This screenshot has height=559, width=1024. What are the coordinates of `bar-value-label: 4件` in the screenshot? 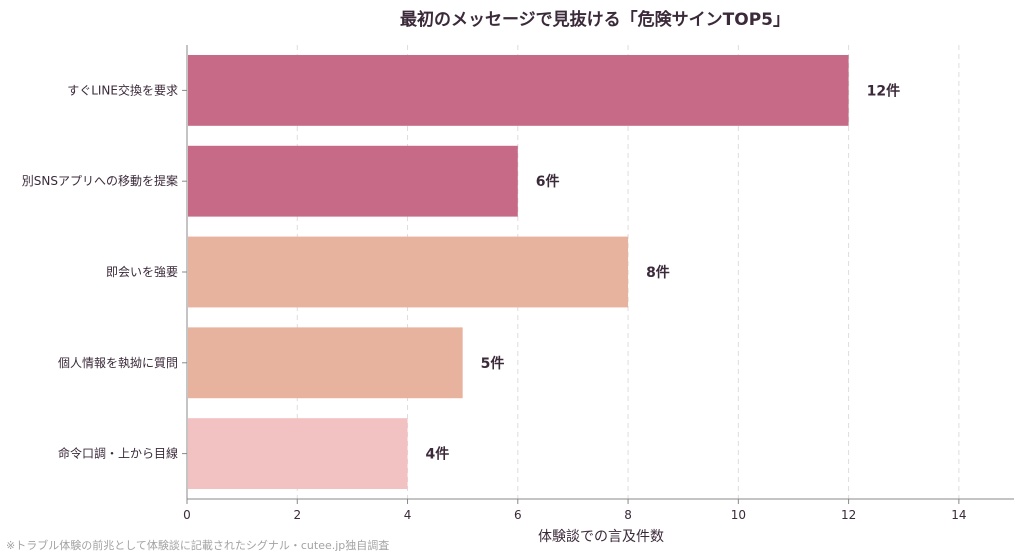 It's located at (438, 454).